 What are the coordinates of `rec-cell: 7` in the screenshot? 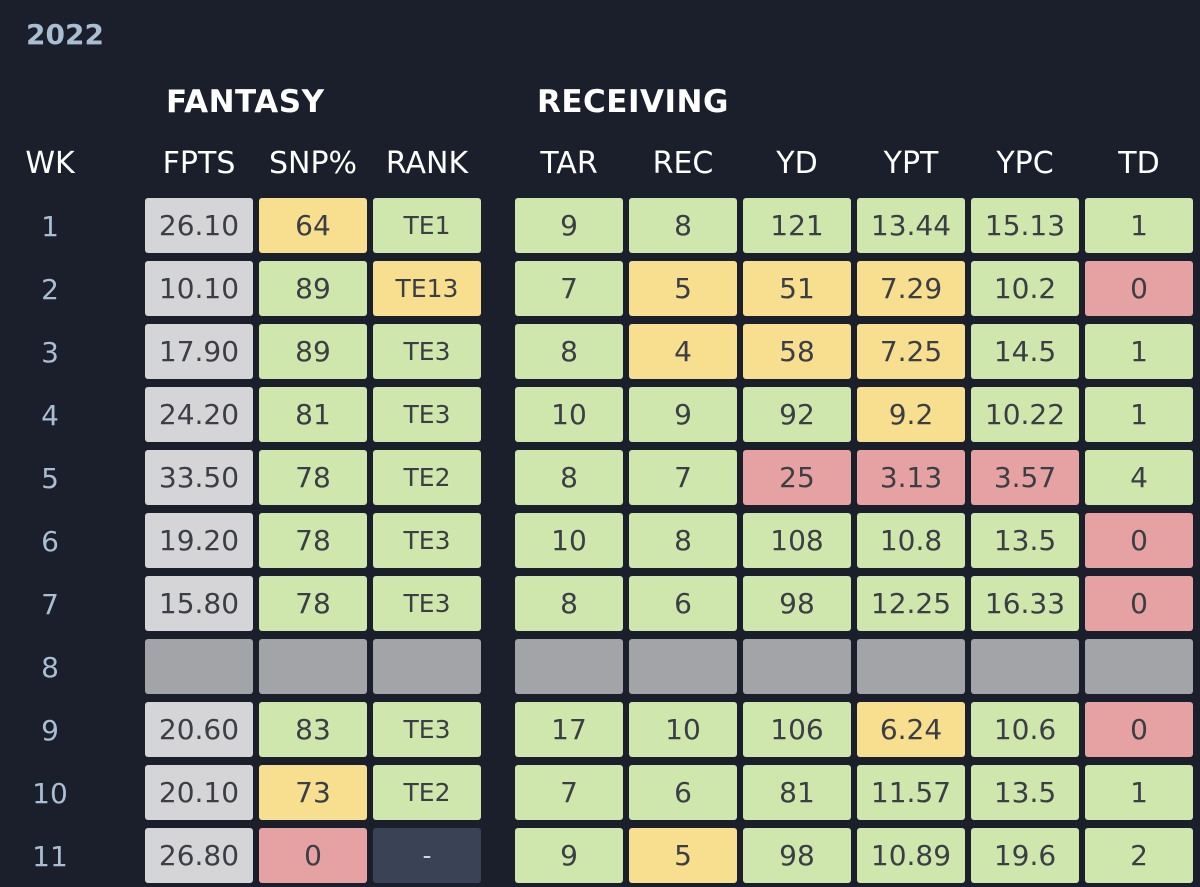 It's located at (683, 477).